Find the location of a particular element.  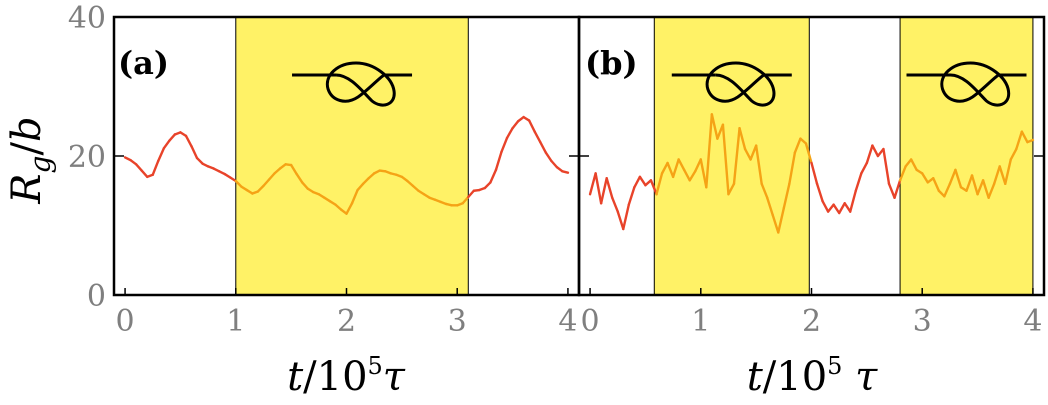

knotted-band is located at coordinates (731, 156).